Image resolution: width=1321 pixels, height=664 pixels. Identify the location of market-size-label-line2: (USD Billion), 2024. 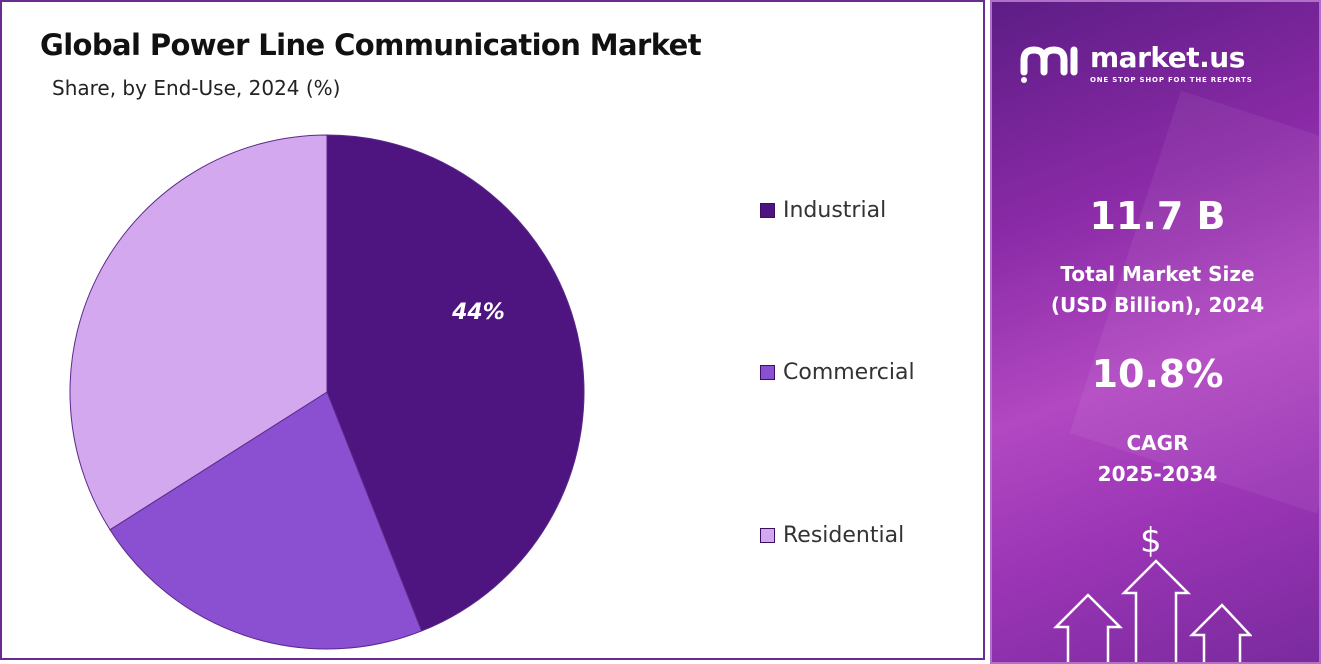
(1157, 305).